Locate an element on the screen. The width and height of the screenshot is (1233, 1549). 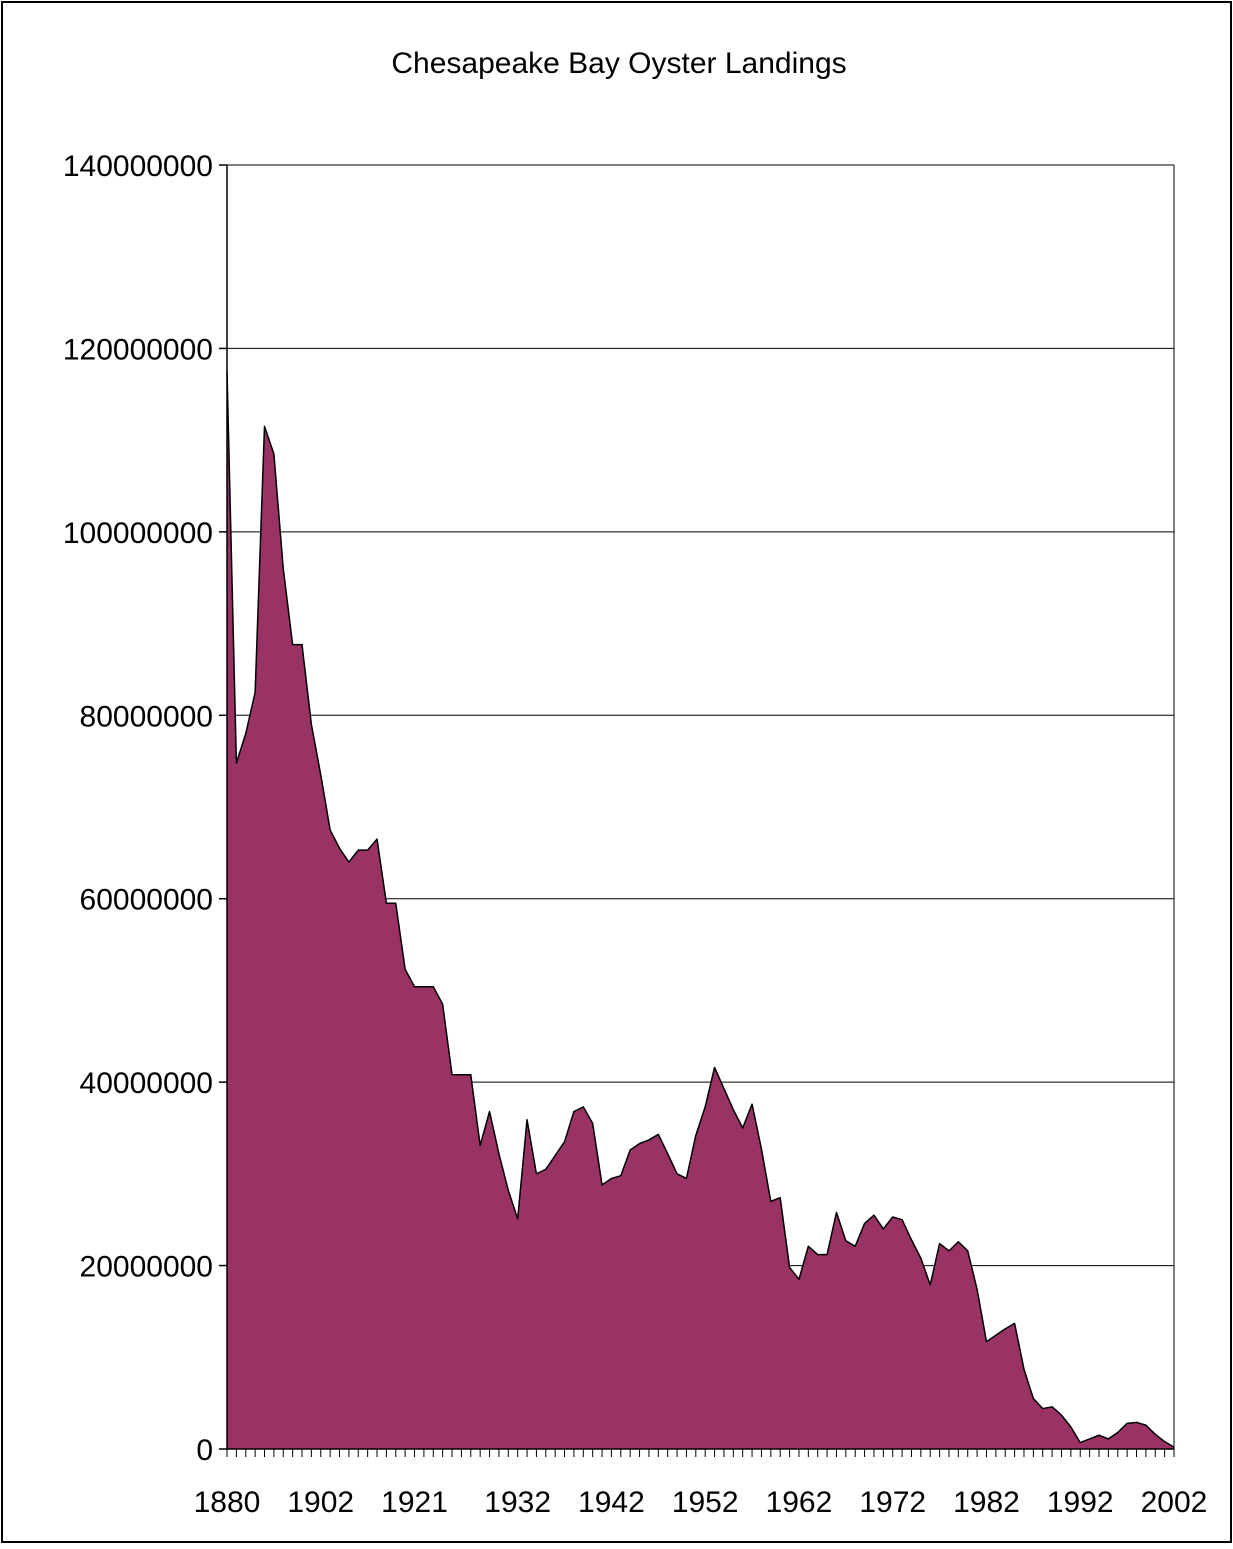
y-tick-label-1: 20000000 is located at coordinates (146, 1267).